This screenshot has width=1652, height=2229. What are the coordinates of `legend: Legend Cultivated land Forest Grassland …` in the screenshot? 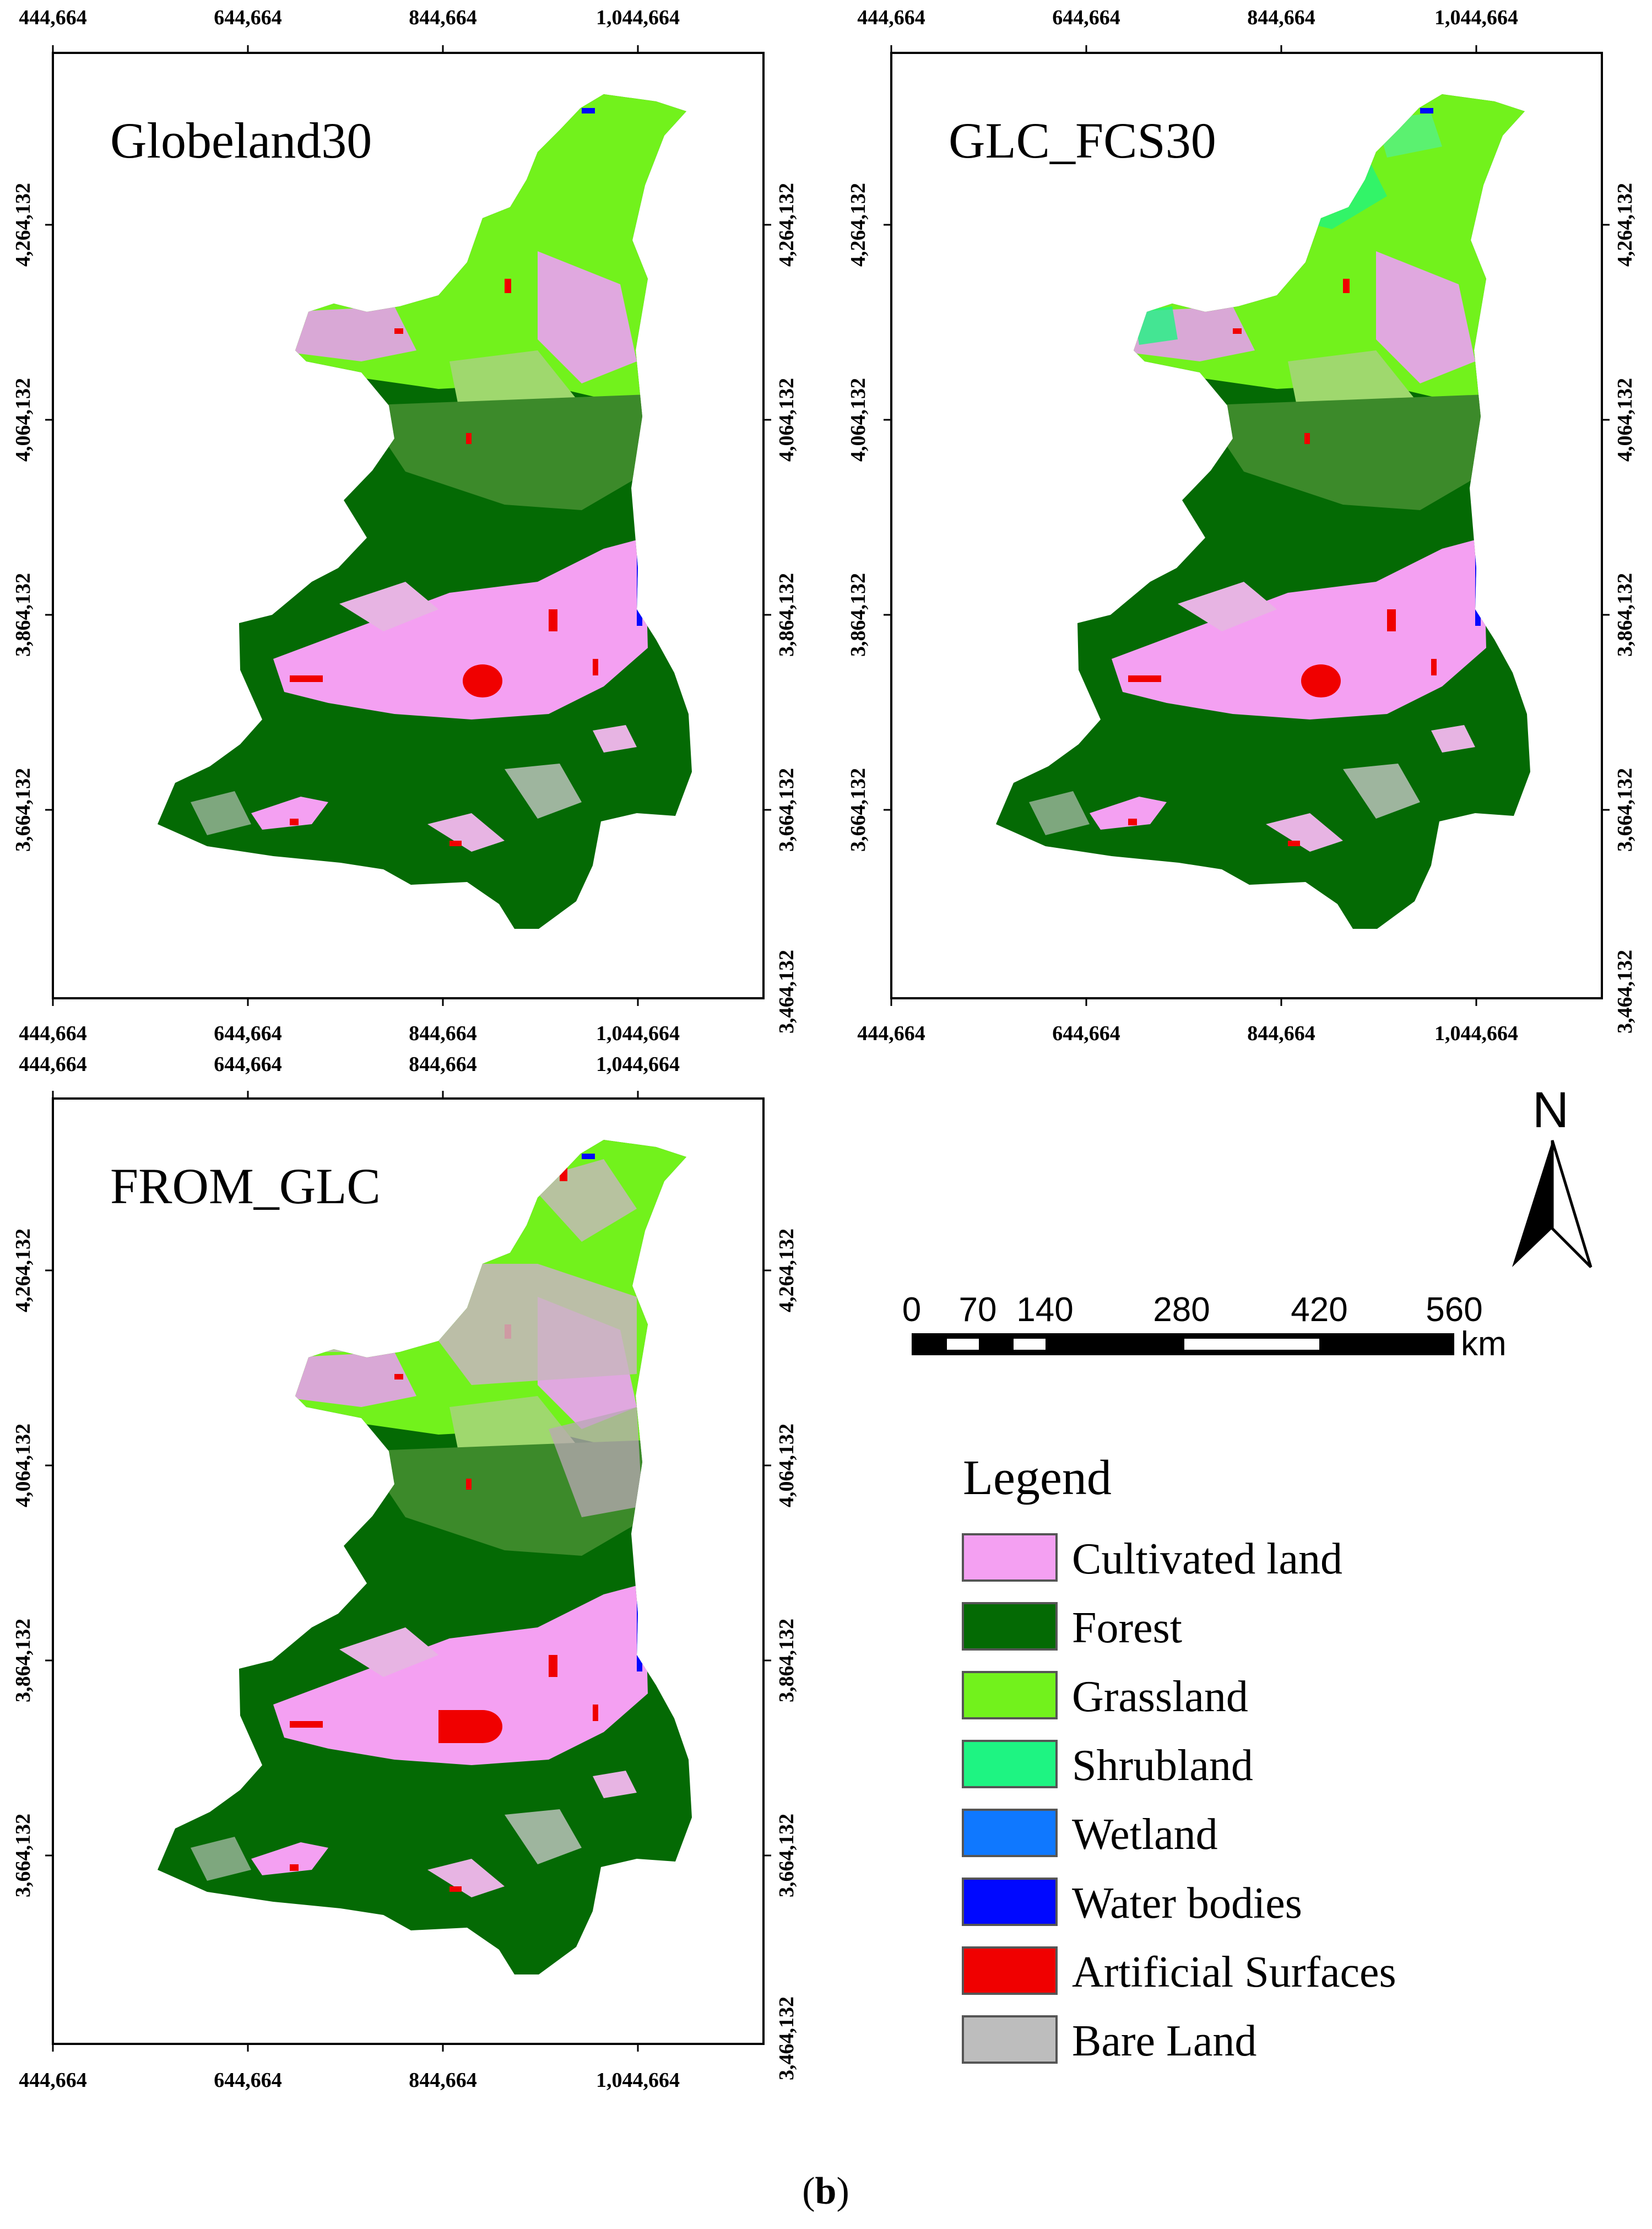 It's located at (1179, 1758).